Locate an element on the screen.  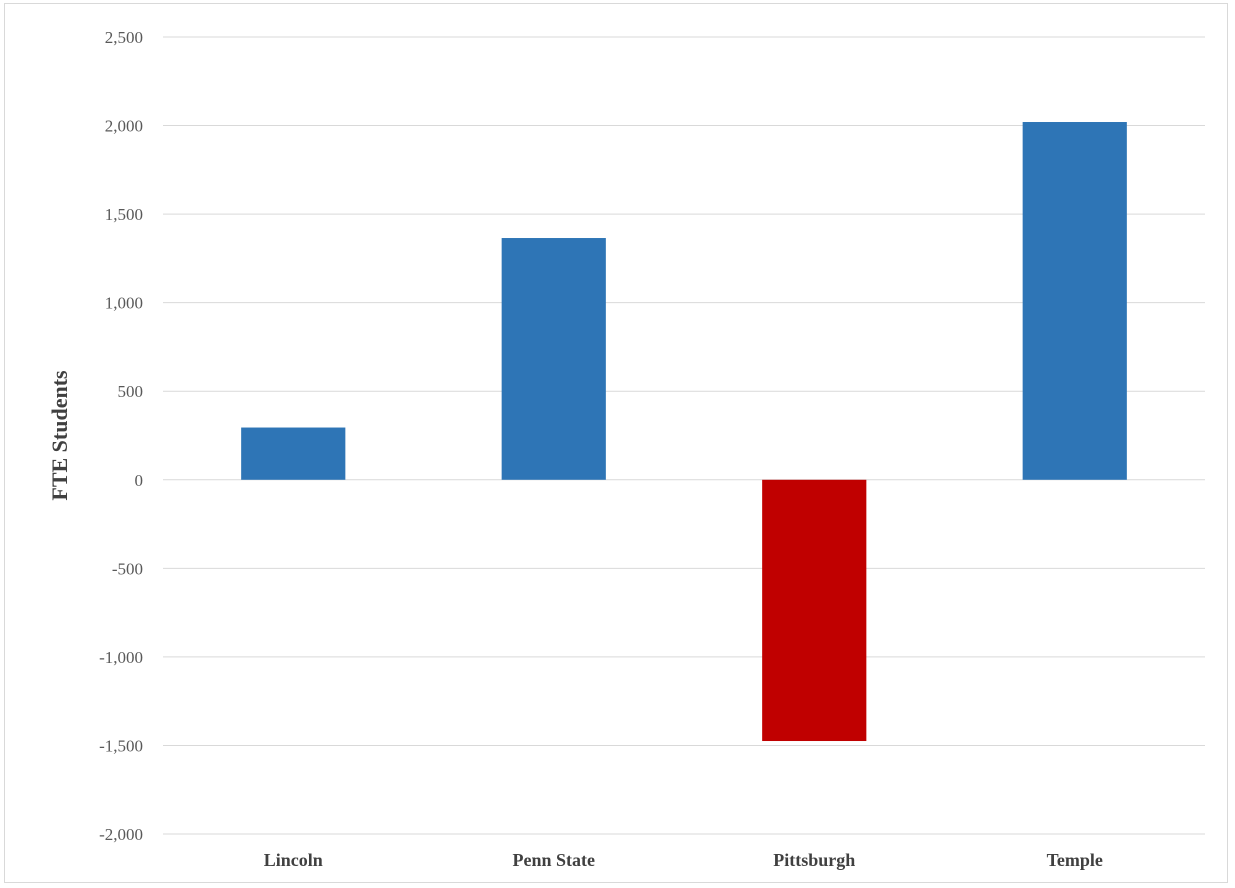
y-axis-title: FTE Students is located at coordinates (59, 435).